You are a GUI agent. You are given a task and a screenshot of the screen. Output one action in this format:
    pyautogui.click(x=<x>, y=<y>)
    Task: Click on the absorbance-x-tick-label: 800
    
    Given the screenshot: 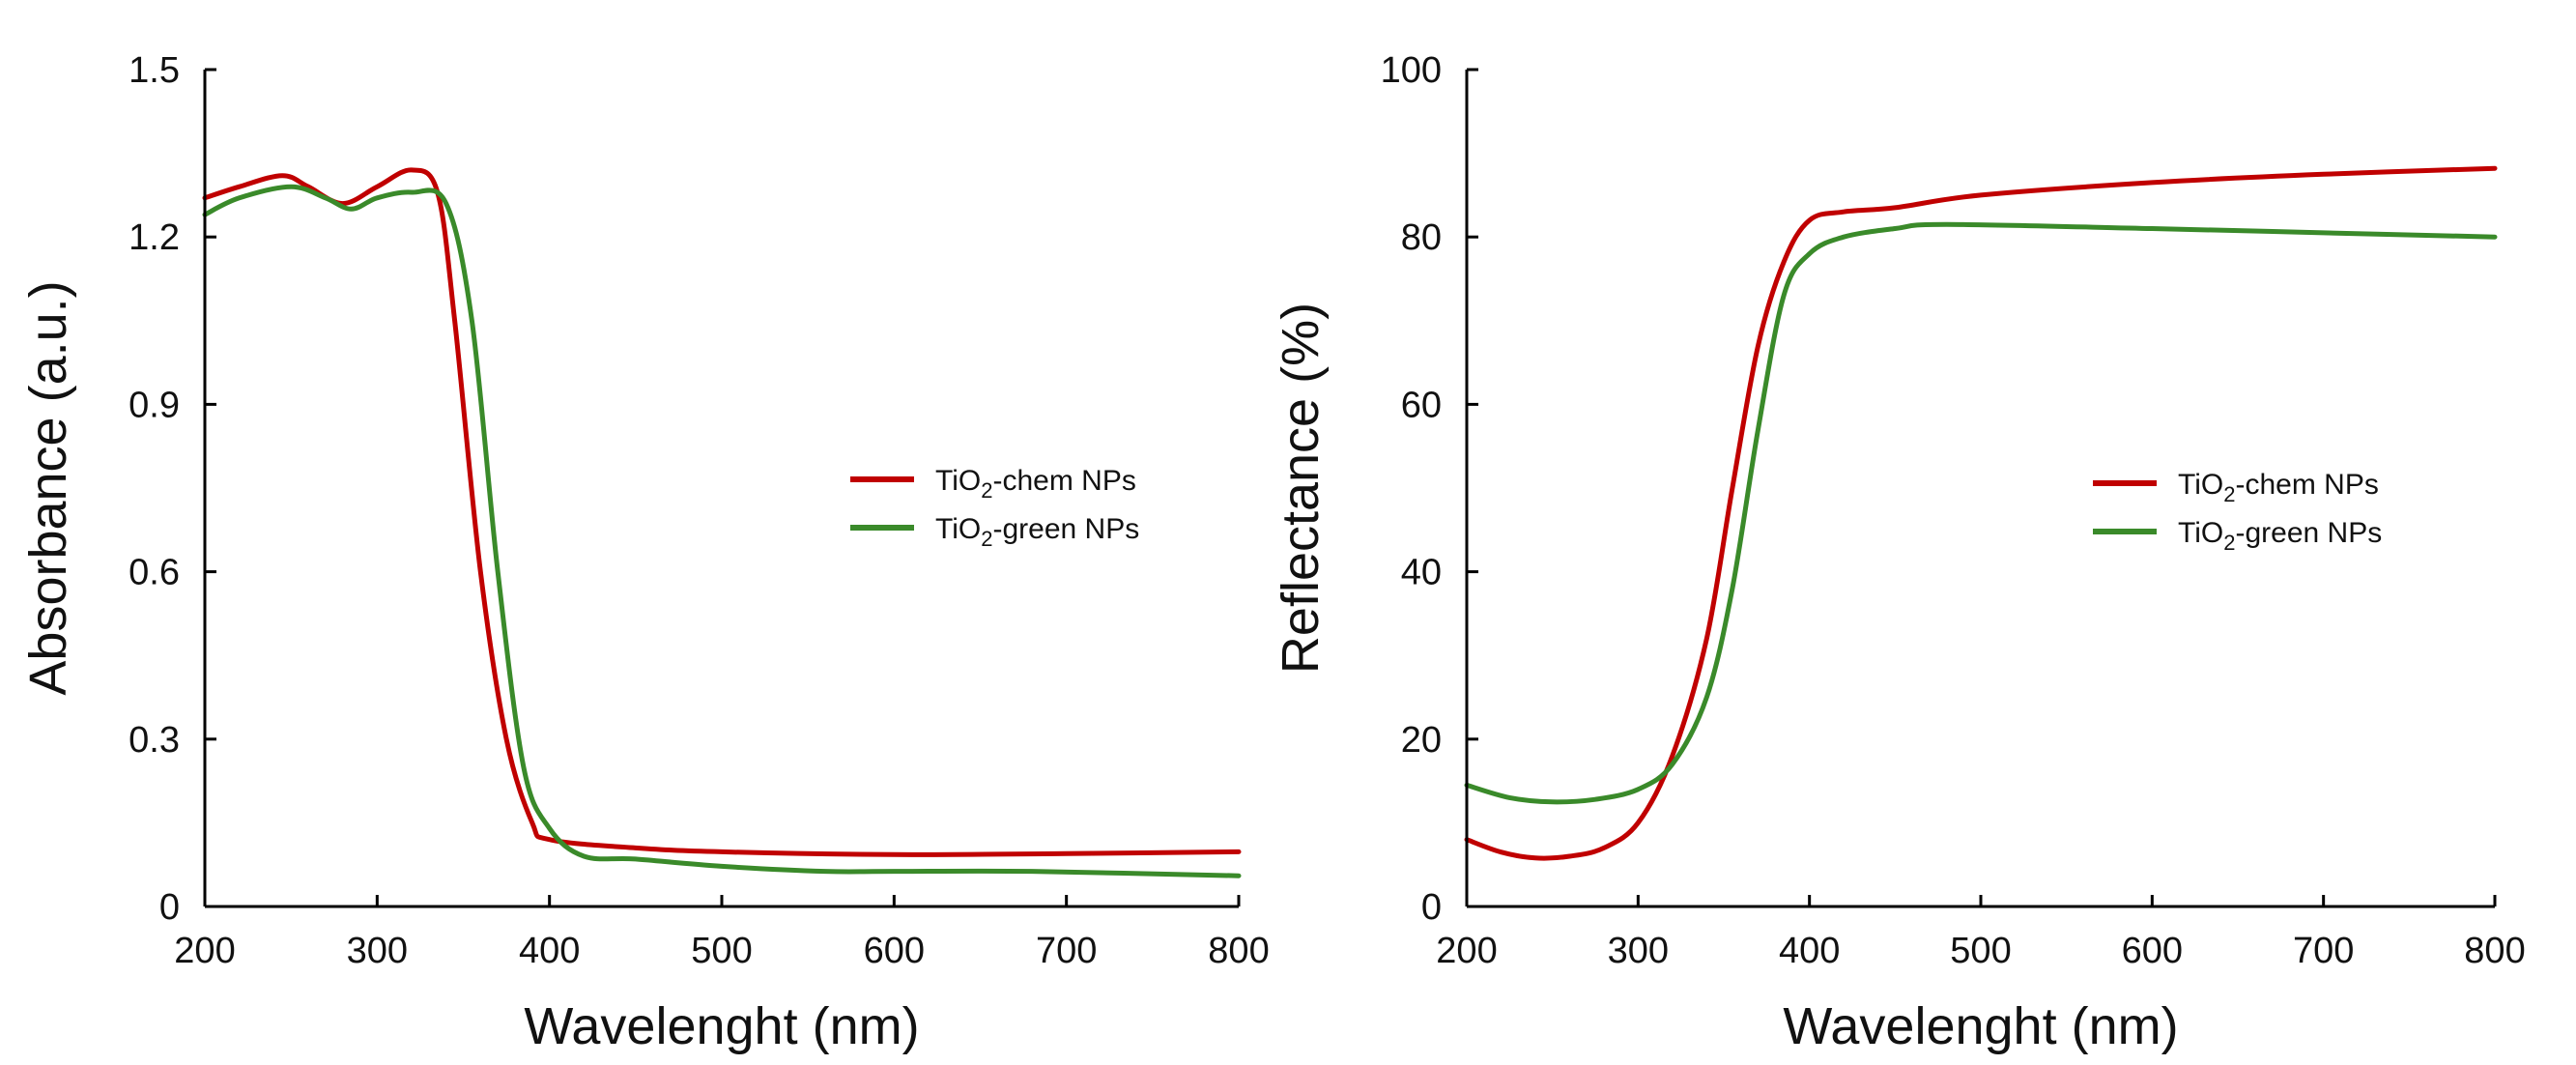 What is the action you would take?
    pyautogui.click(x=1239, y=951)
    